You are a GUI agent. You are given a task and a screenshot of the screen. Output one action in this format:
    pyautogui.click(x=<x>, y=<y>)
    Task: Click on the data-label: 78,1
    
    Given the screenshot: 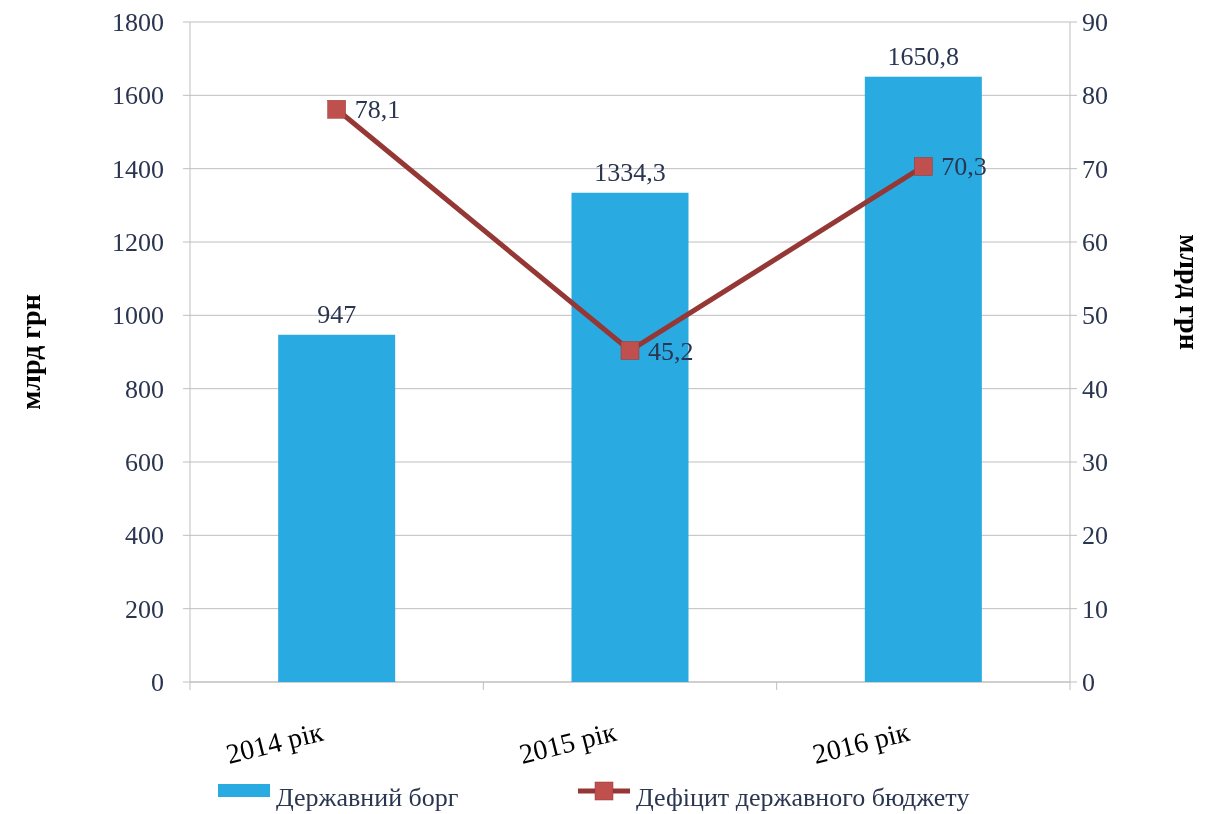 What is the action you would take?
    pyautogui.click(x=377, y=110)
    